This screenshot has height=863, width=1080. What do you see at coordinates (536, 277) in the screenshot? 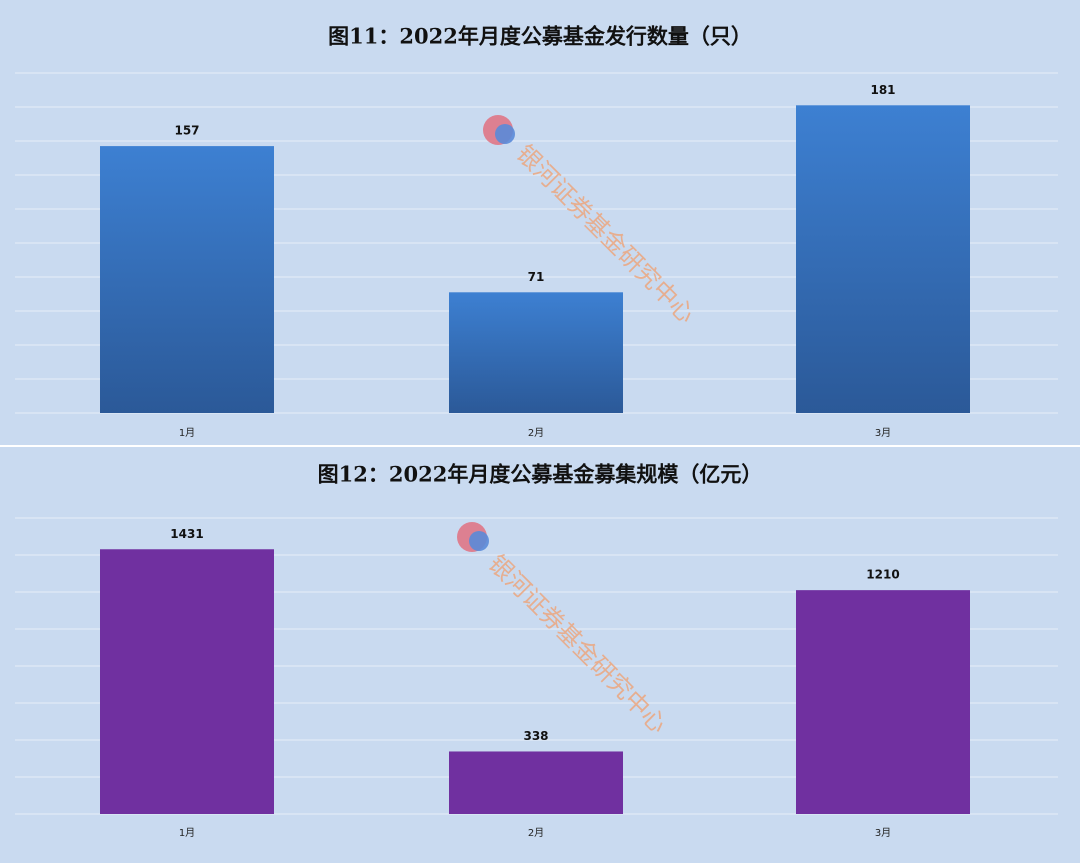
I see `value-label: 71` at bounding box center [536, 277].